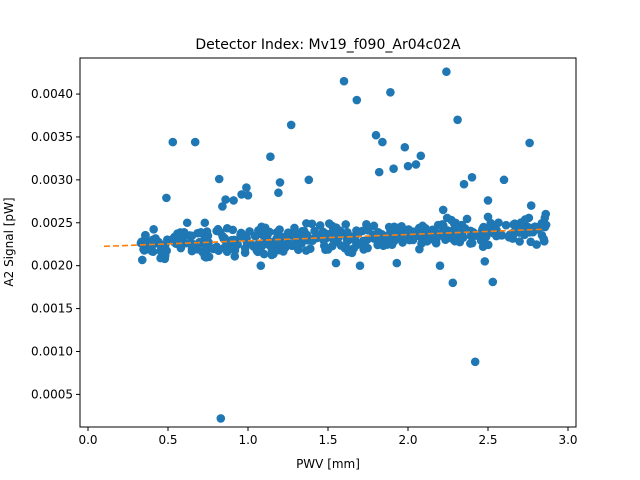 This screenshot has height=480, width=640. Describe the element at coordinates (52, 180) in the screenshot. I see `y-tick-label: 0.0030` at that location.